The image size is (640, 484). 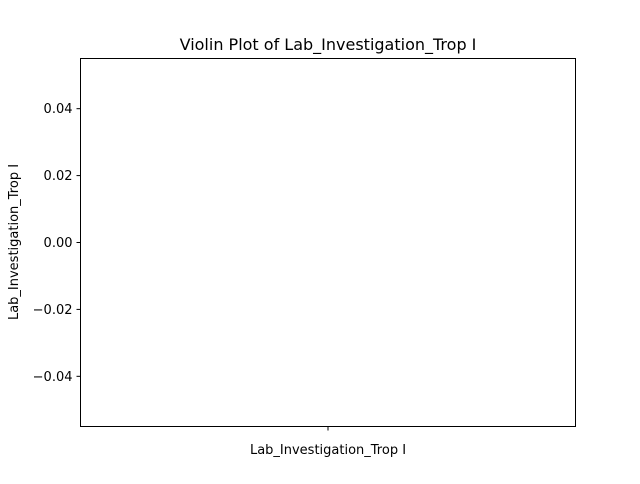 I want to click on y-tick-label: 0.00, so click(x=58, y=243).